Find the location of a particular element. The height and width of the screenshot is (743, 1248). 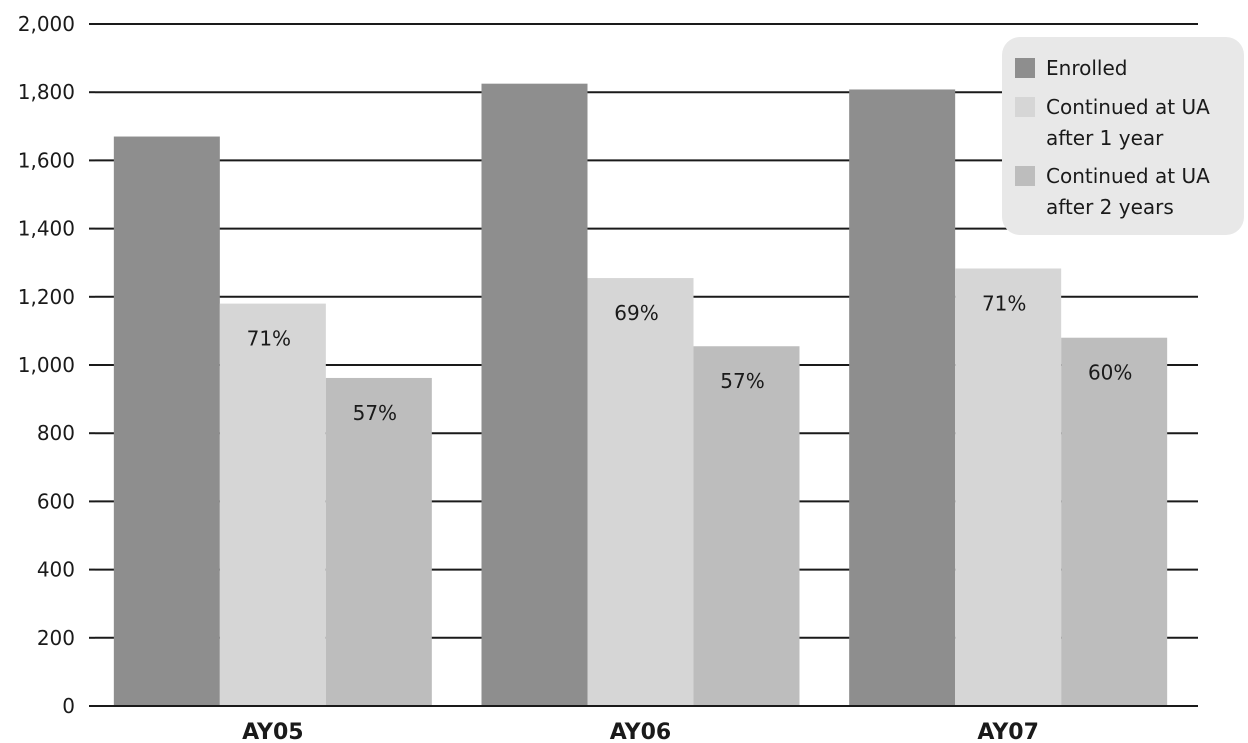

y-tick-label: 200 is located at coordinates (56, 638).